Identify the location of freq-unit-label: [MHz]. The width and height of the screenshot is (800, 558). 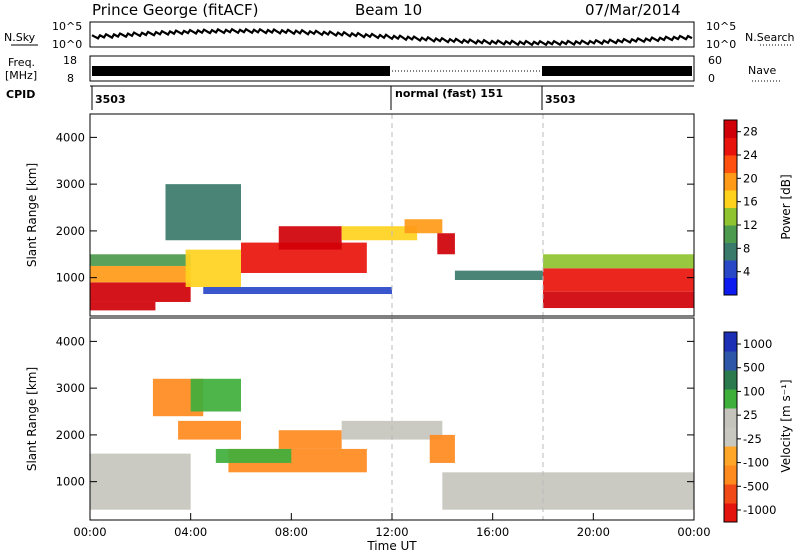
(21, 75).